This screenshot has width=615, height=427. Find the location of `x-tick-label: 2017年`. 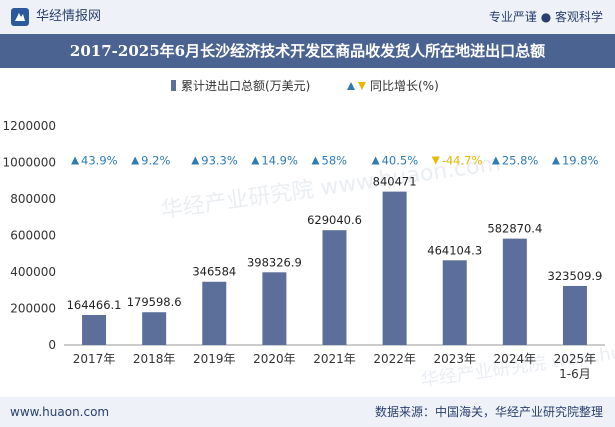

x-tick-label: 2017年 is located at coordinates (94, 359).